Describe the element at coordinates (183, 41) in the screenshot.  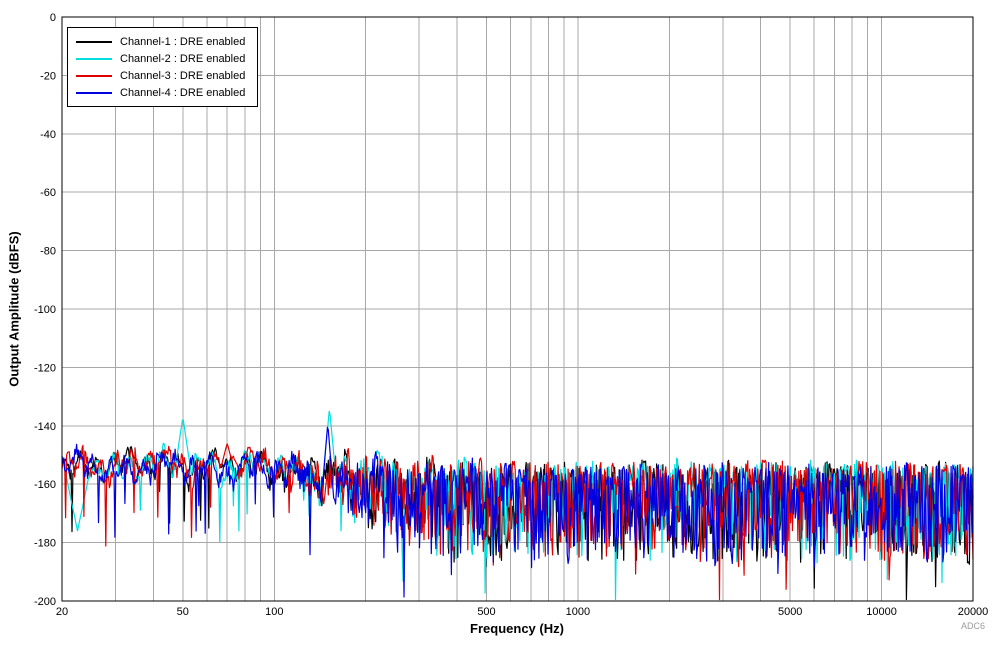
I see `legend-label: Channel-1 : DRE enabled` at that location.